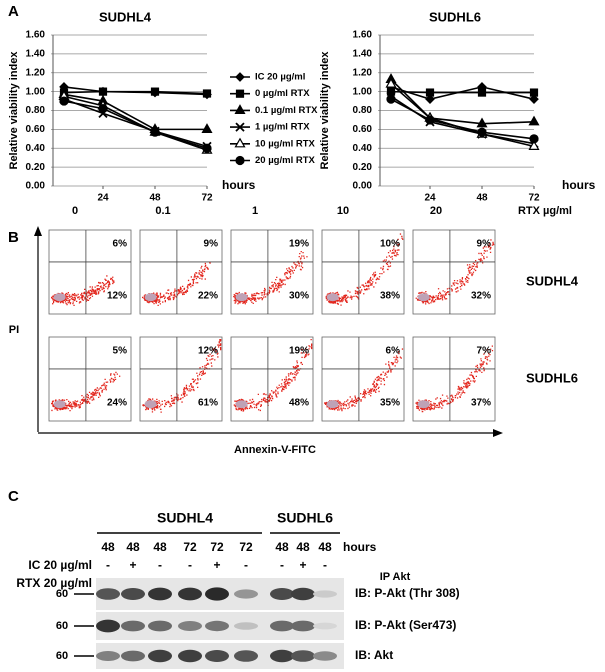  What do you see at coordinates (481, 296) in the screenshot?
I see `percent-label: 32%` at bounding box center [481, 296].